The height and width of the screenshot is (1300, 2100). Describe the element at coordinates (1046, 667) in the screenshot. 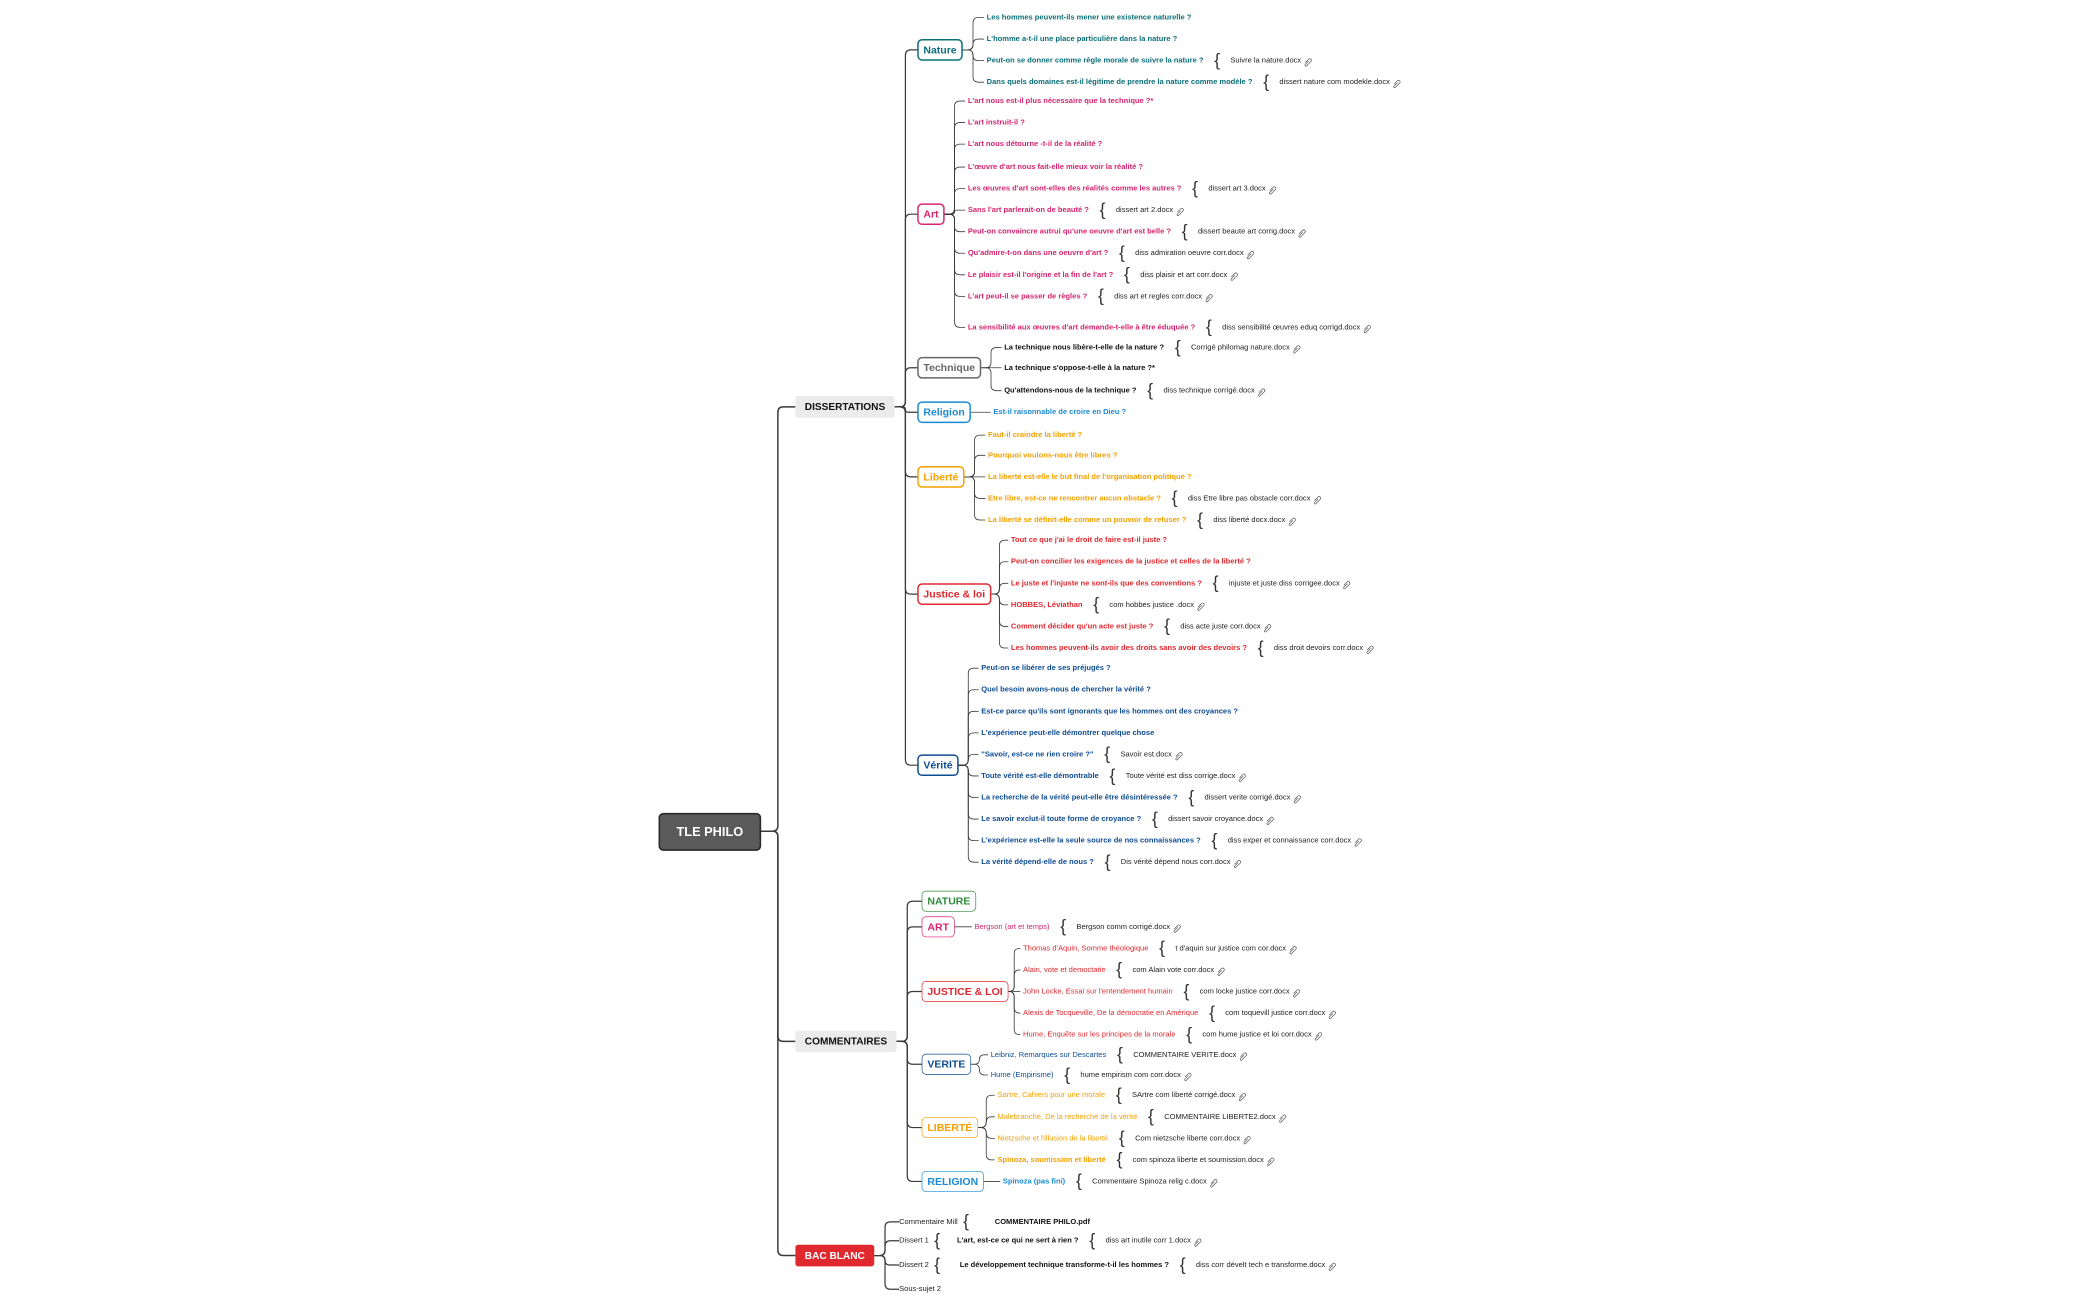

I see `topic-item: Peut-on se libérer de ses préjugés ?` at that location.